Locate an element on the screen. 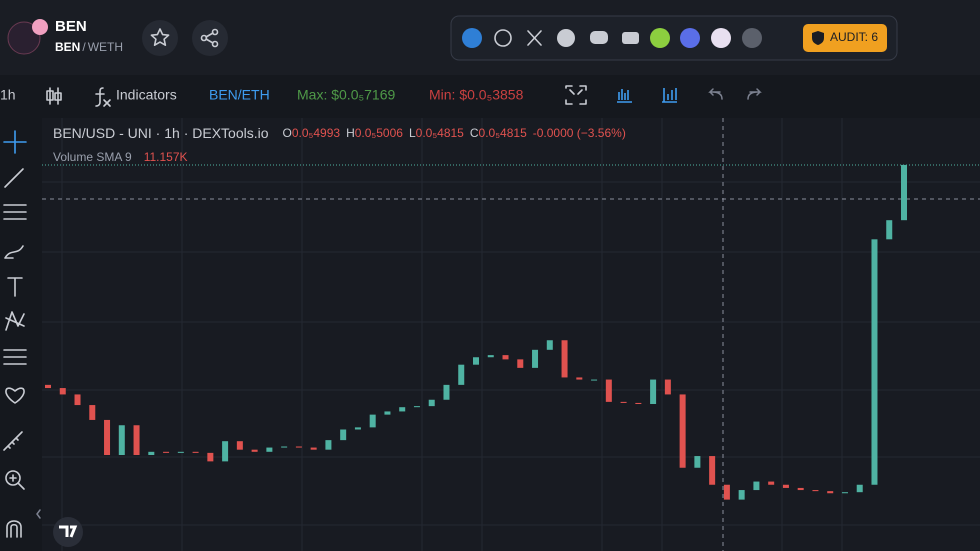 The height and width of the screenshot is (551, 980). token-logo is located at coordinates (24, 38).